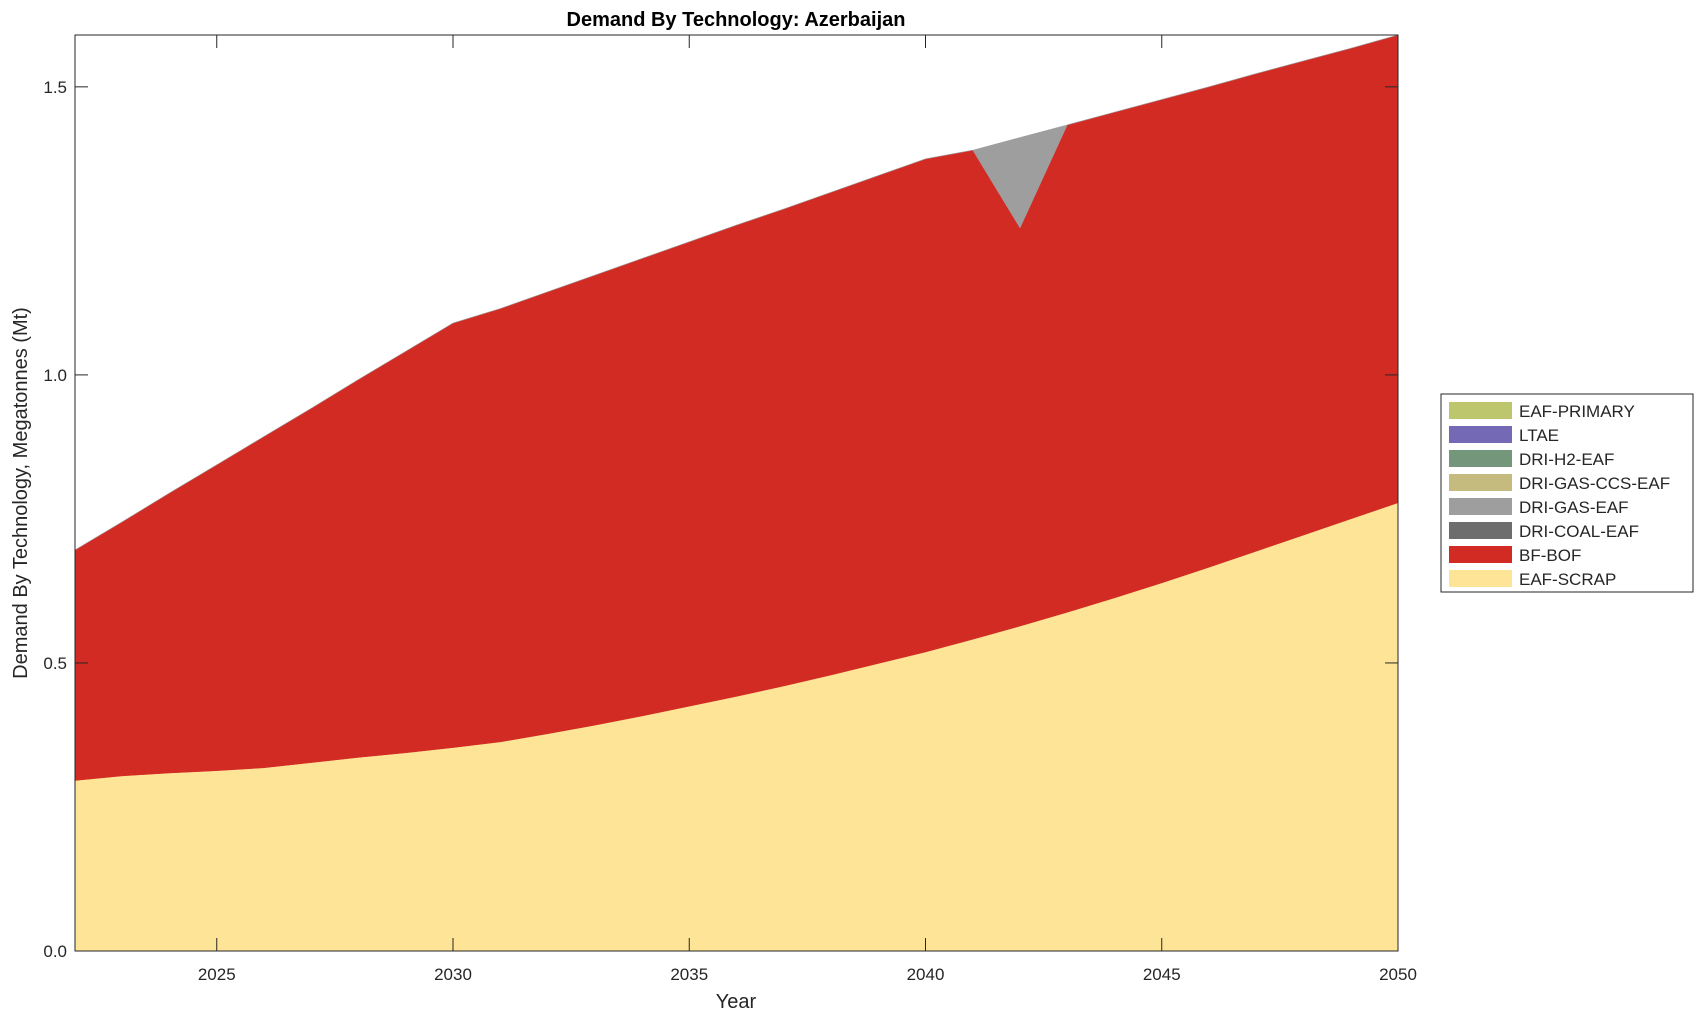 The width and height of the screenshot is (1703, 1025). I want to click on legend-label: DRI-GAS-EAF, so click(1574, 507).